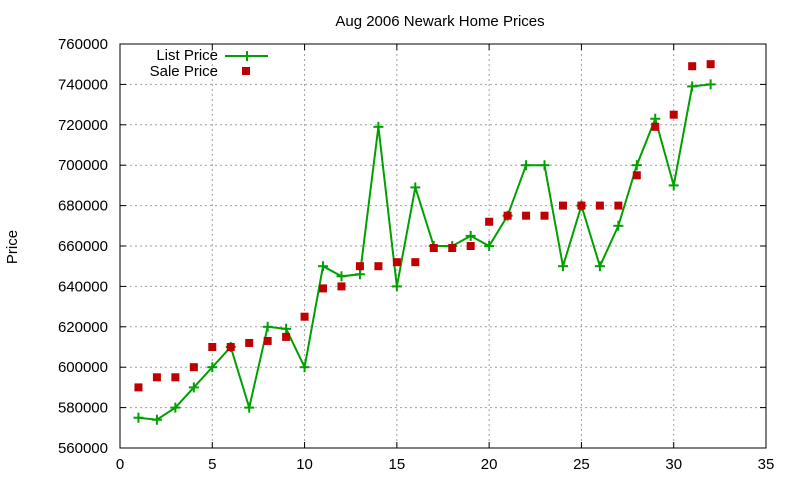 This screenshot has height=480, width=800. What do you see at coordinates (766, 464) in the screenshot?
I see `x-tick-label: 35` at bounding box center [766, 464].